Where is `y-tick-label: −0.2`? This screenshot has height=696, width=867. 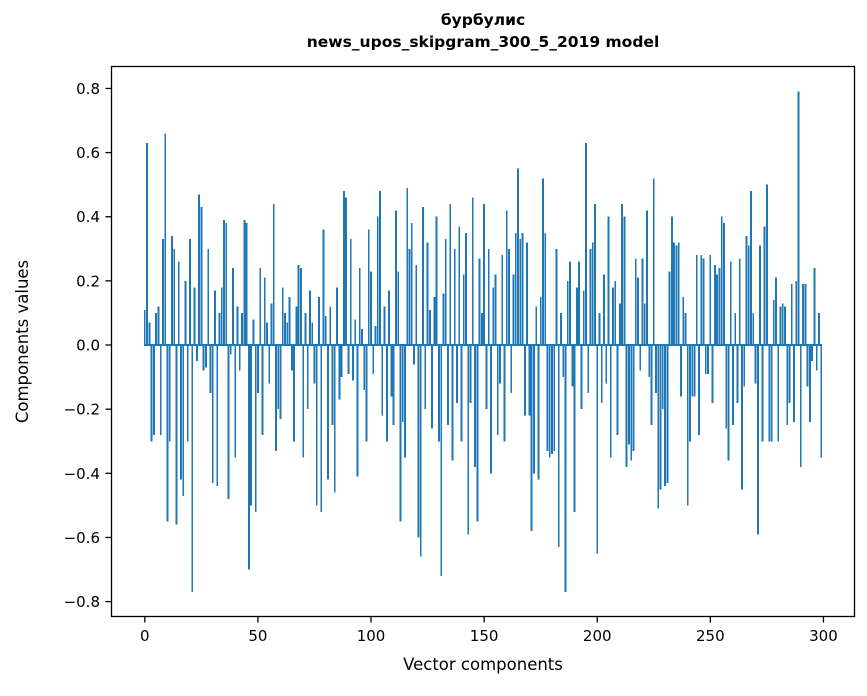 y-tick-label: −0.2 is located at coordinates (82, 410).